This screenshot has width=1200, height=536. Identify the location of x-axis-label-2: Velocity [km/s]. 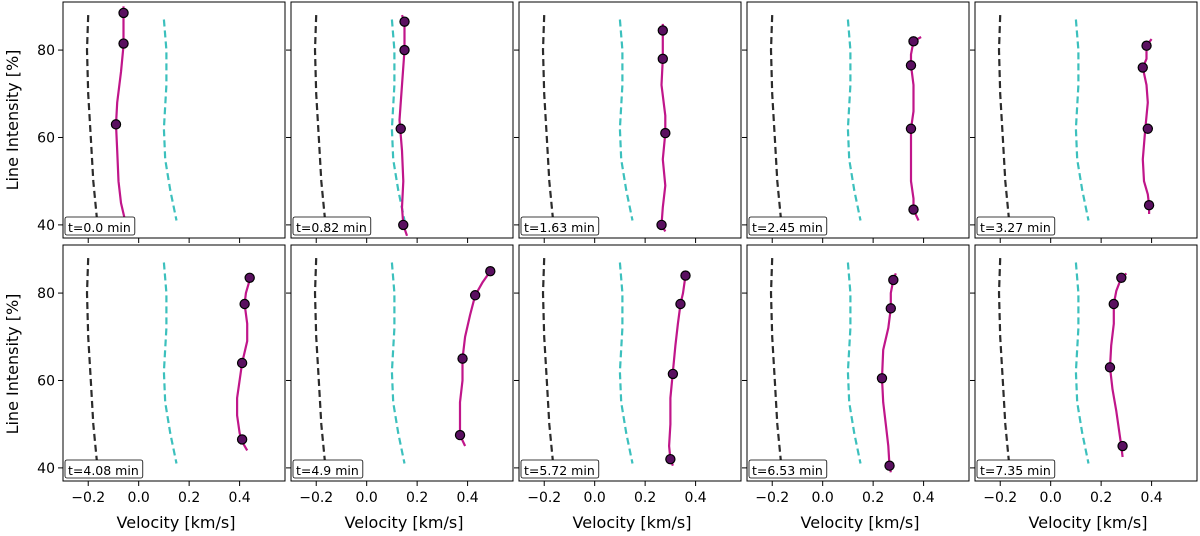
(404, 522).